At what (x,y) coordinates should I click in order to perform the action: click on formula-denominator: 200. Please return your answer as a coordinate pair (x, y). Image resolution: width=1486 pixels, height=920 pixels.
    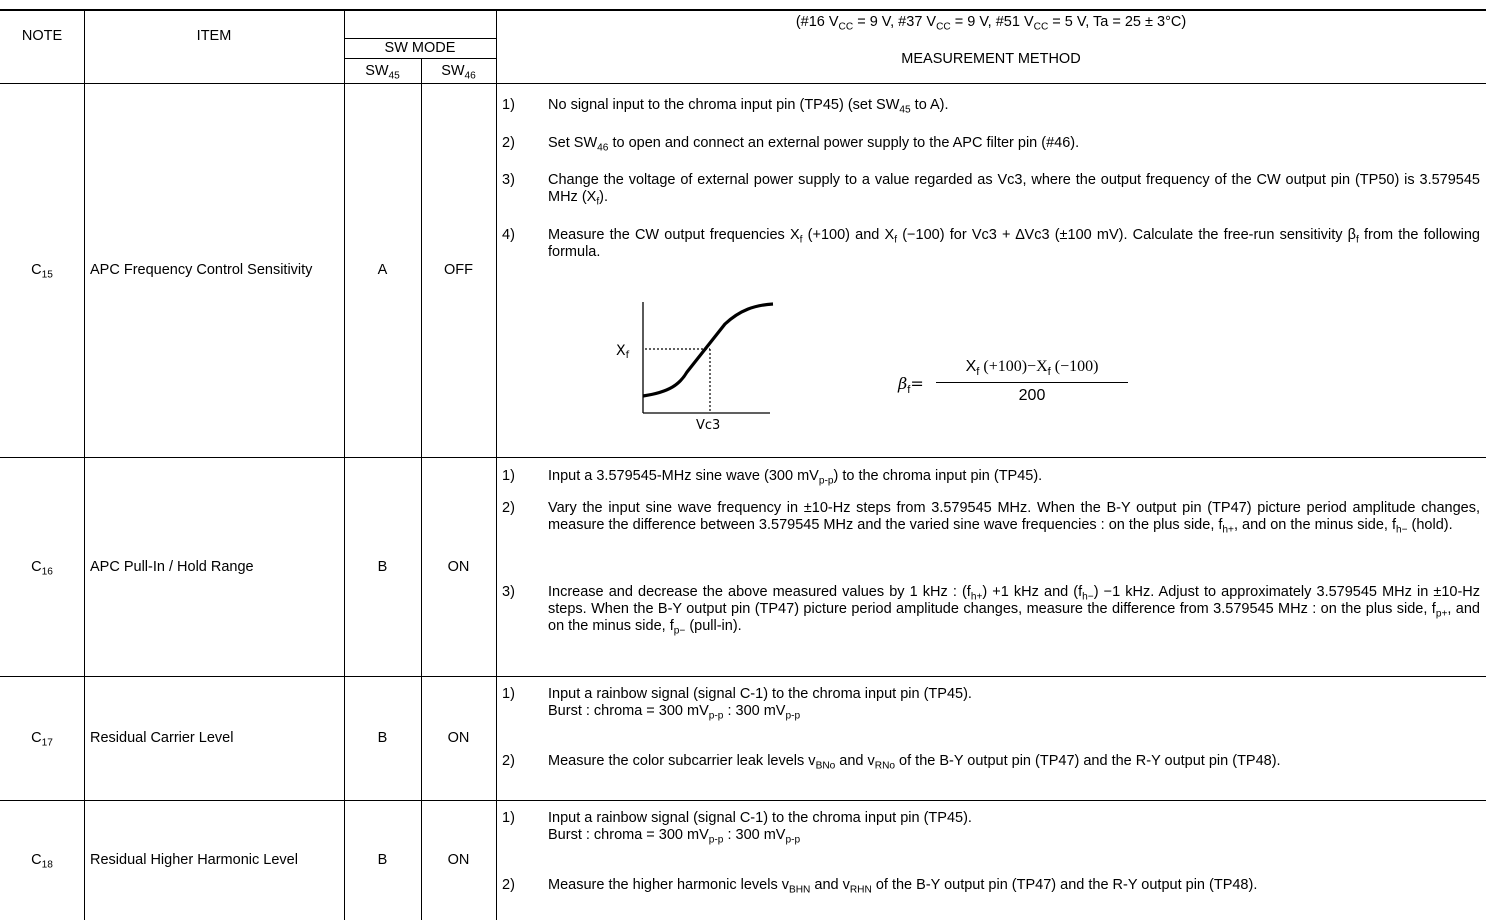
    Looking at the image, I should click on (1032, 395).